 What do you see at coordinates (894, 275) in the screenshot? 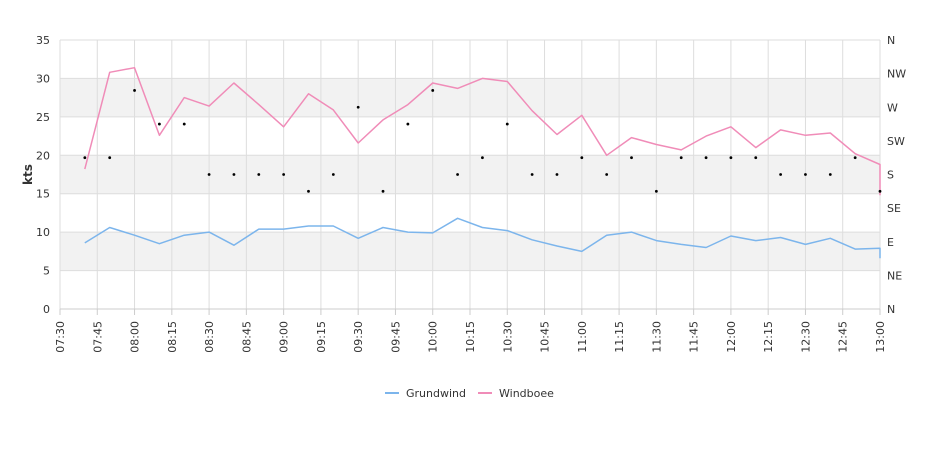
I see `direction-tick-label: NE` at bounding box center [894, 275].